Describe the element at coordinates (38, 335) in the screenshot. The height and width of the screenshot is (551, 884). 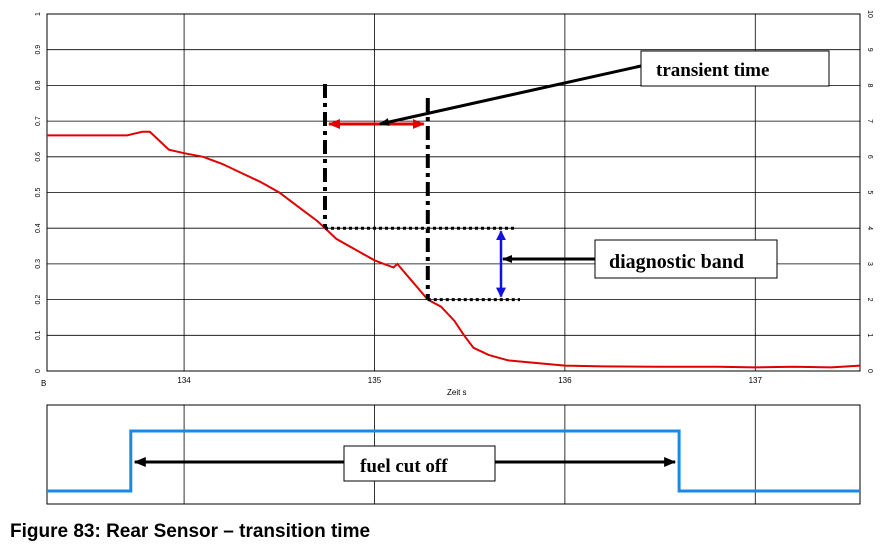
I see `y-tick-label: 0.1` at that location.